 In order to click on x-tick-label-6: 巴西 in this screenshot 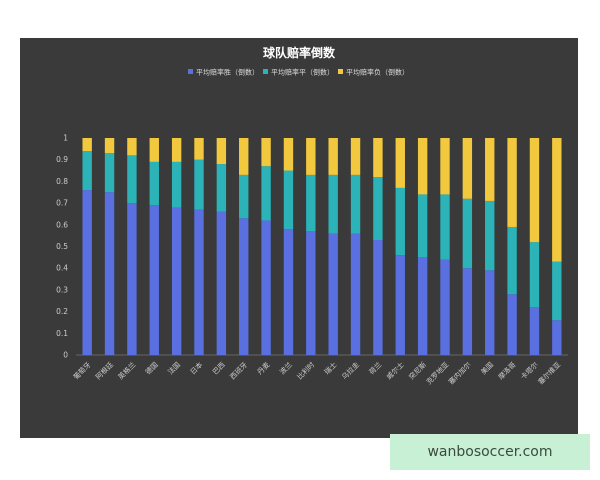, I will do `click(219, 369)`.